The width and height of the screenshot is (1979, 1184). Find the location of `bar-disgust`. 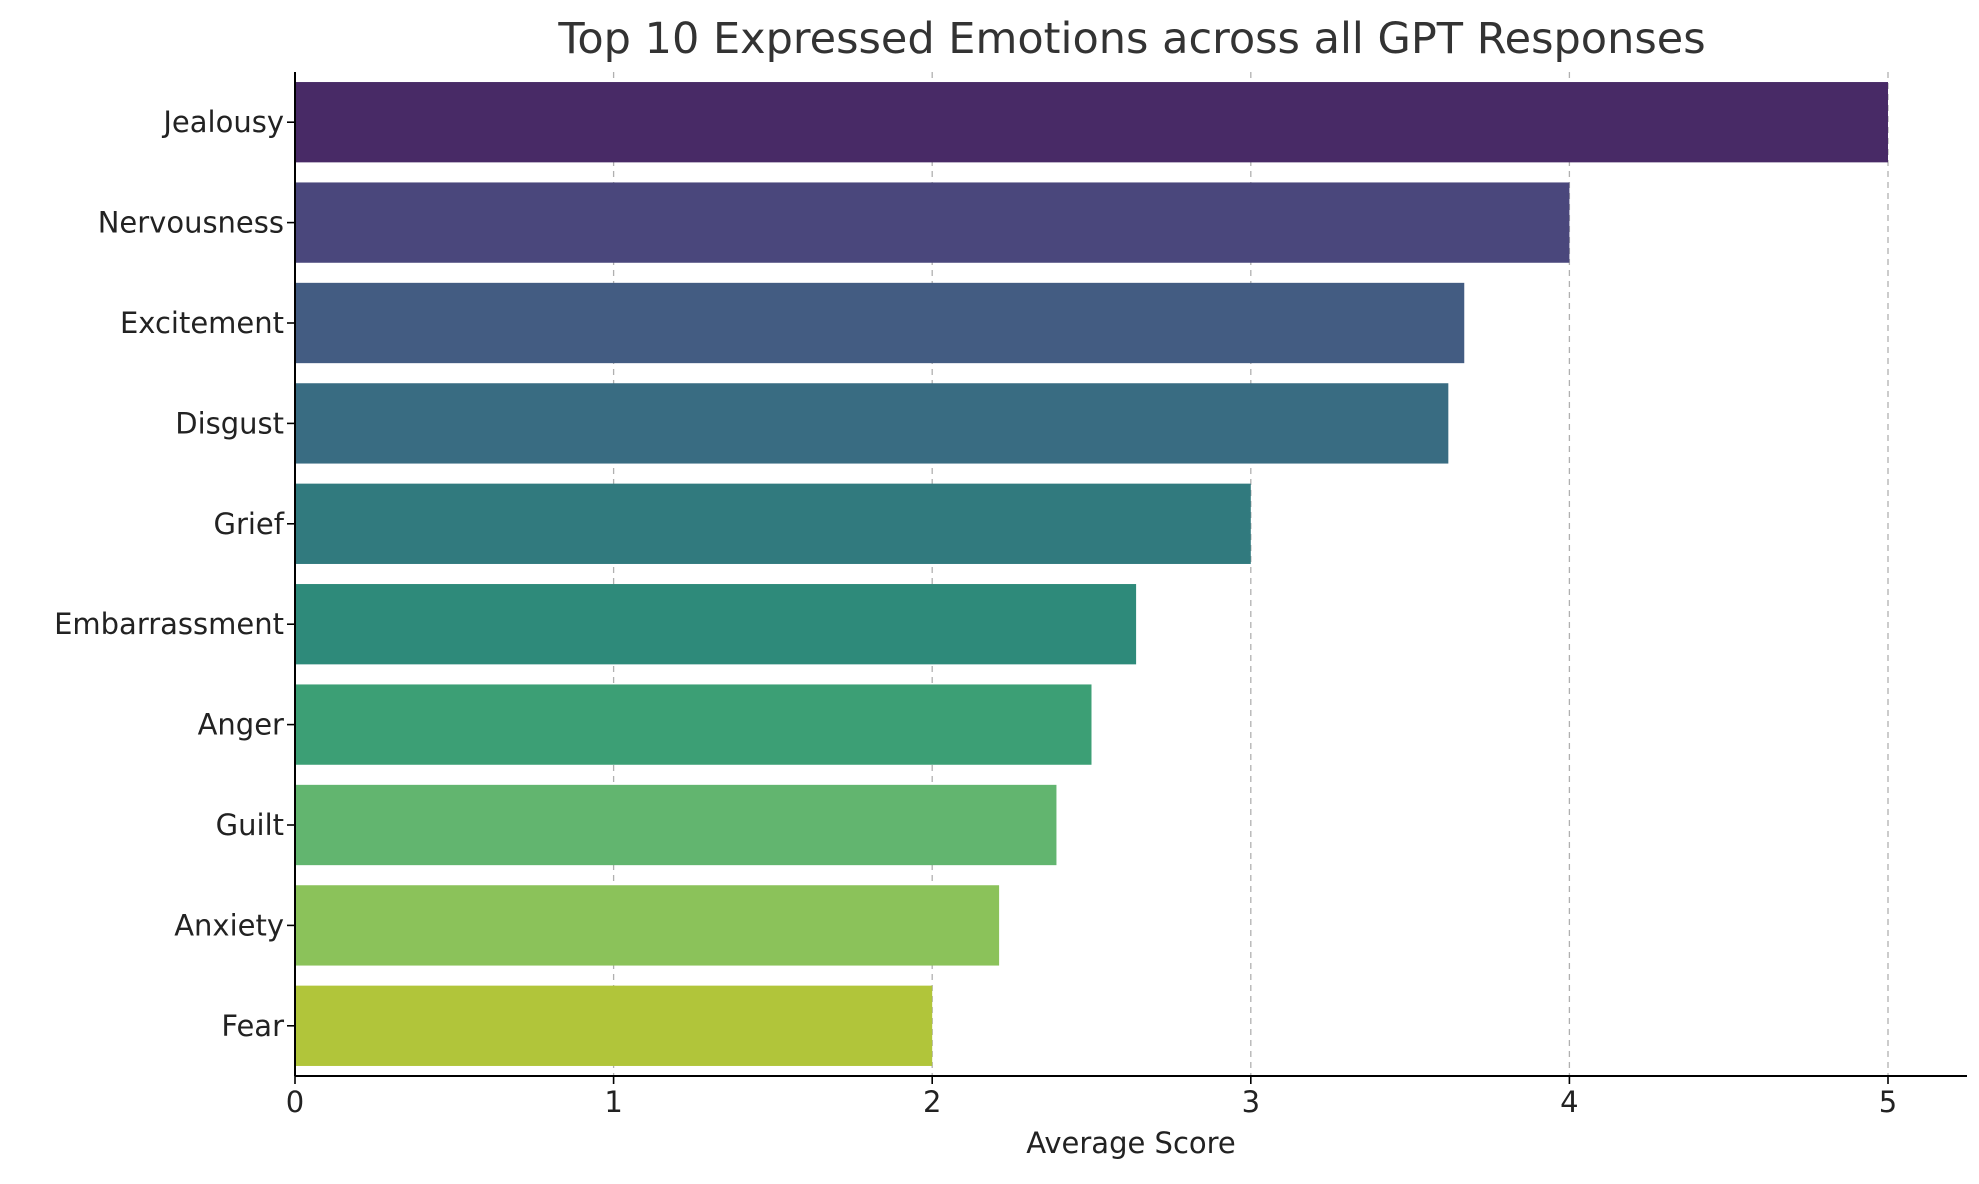

bar-disgust is located at coordinates (872, 423).